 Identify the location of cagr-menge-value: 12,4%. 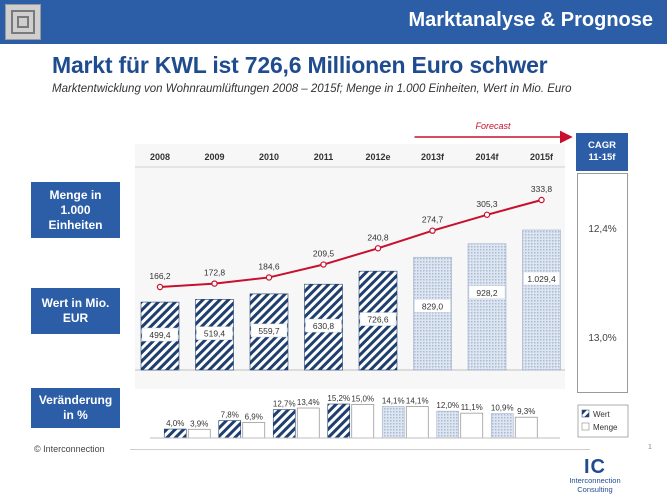
(602, 229).